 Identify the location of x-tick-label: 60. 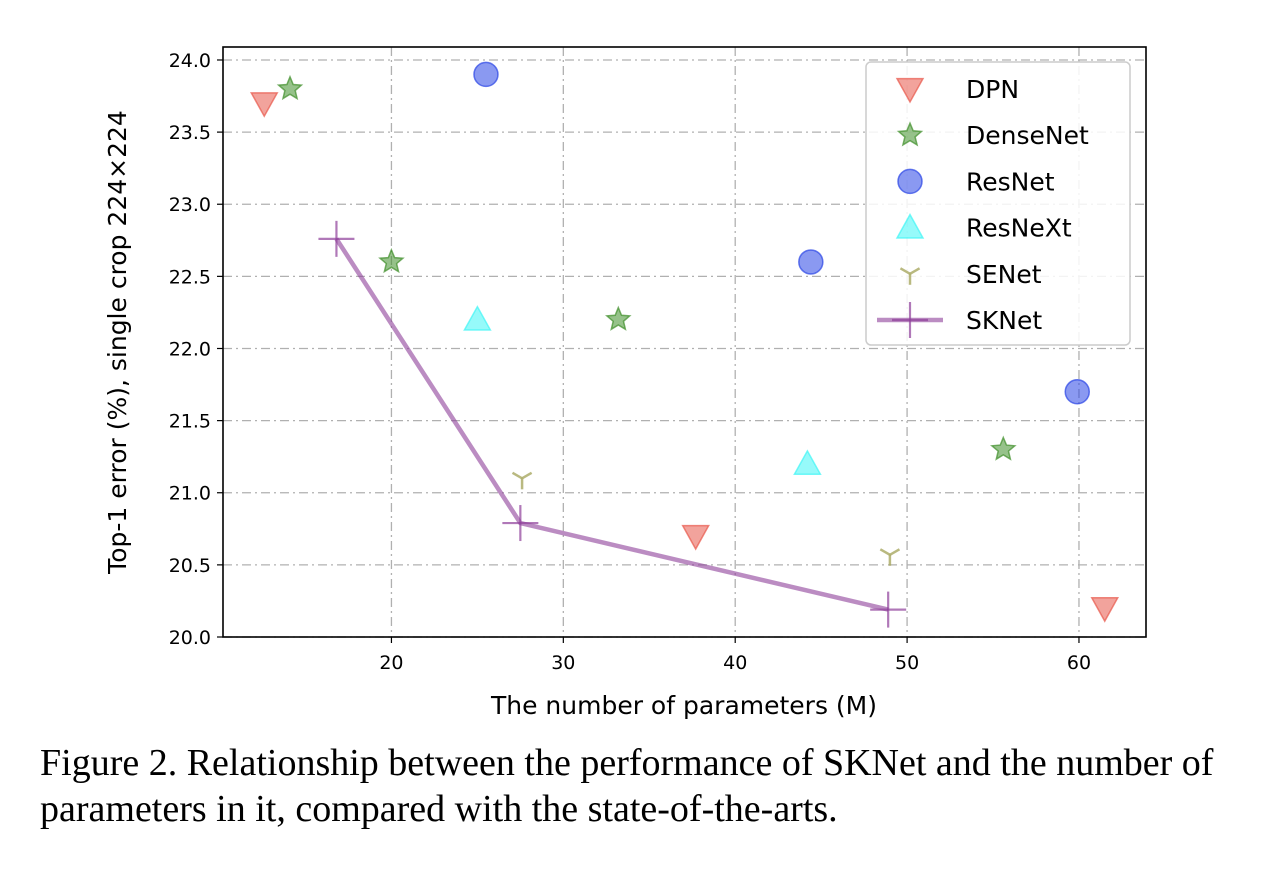
(1079, 663).